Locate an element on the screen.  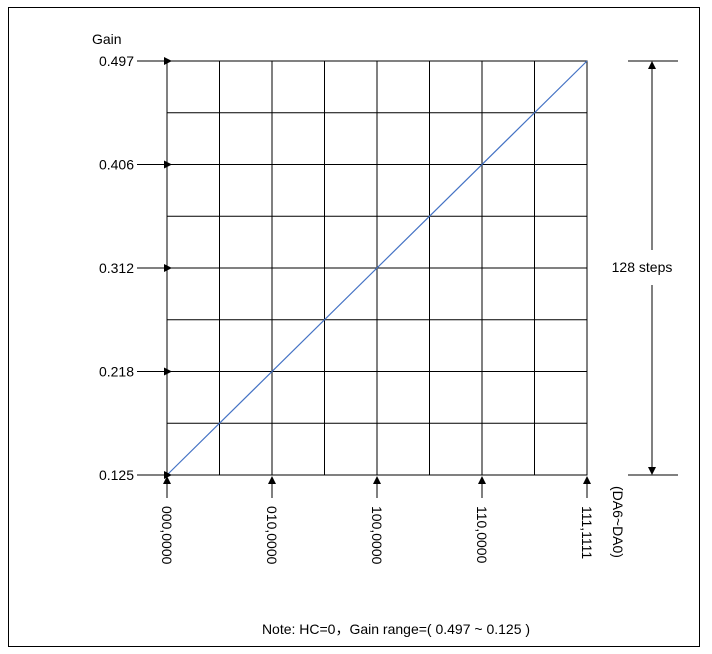
steps-indicator: 128 steps is located at coordinates (645, 268).